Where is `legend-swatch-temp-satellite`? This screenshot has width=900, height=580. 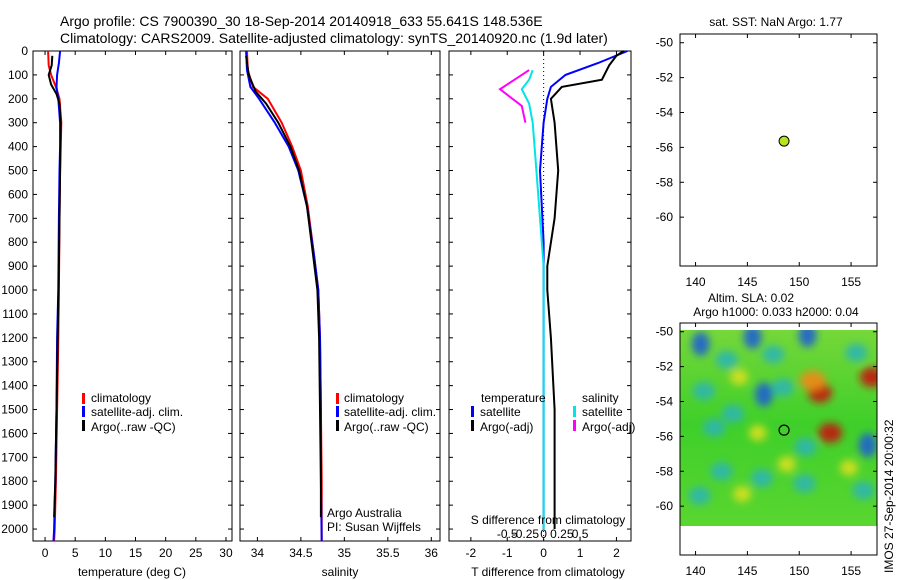 legend-swatch-temp-satellite is located at coordinates (472, 411).